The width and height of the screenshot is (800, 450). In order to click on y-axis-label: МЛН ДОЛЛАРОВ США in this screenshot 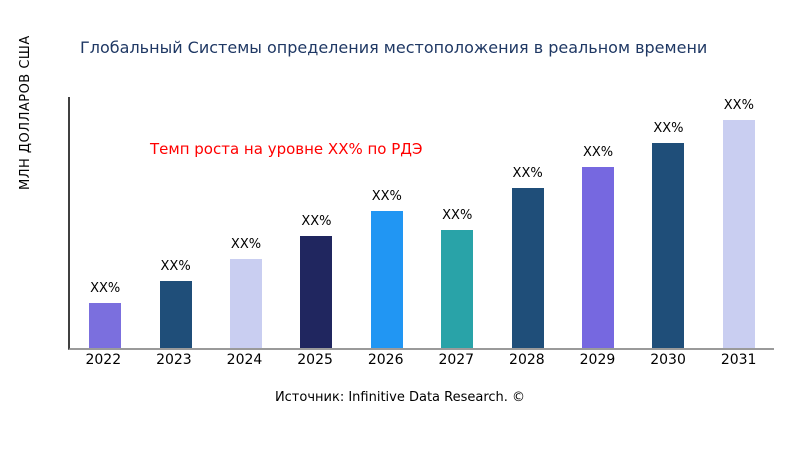, I will do `click(25, 112)`.